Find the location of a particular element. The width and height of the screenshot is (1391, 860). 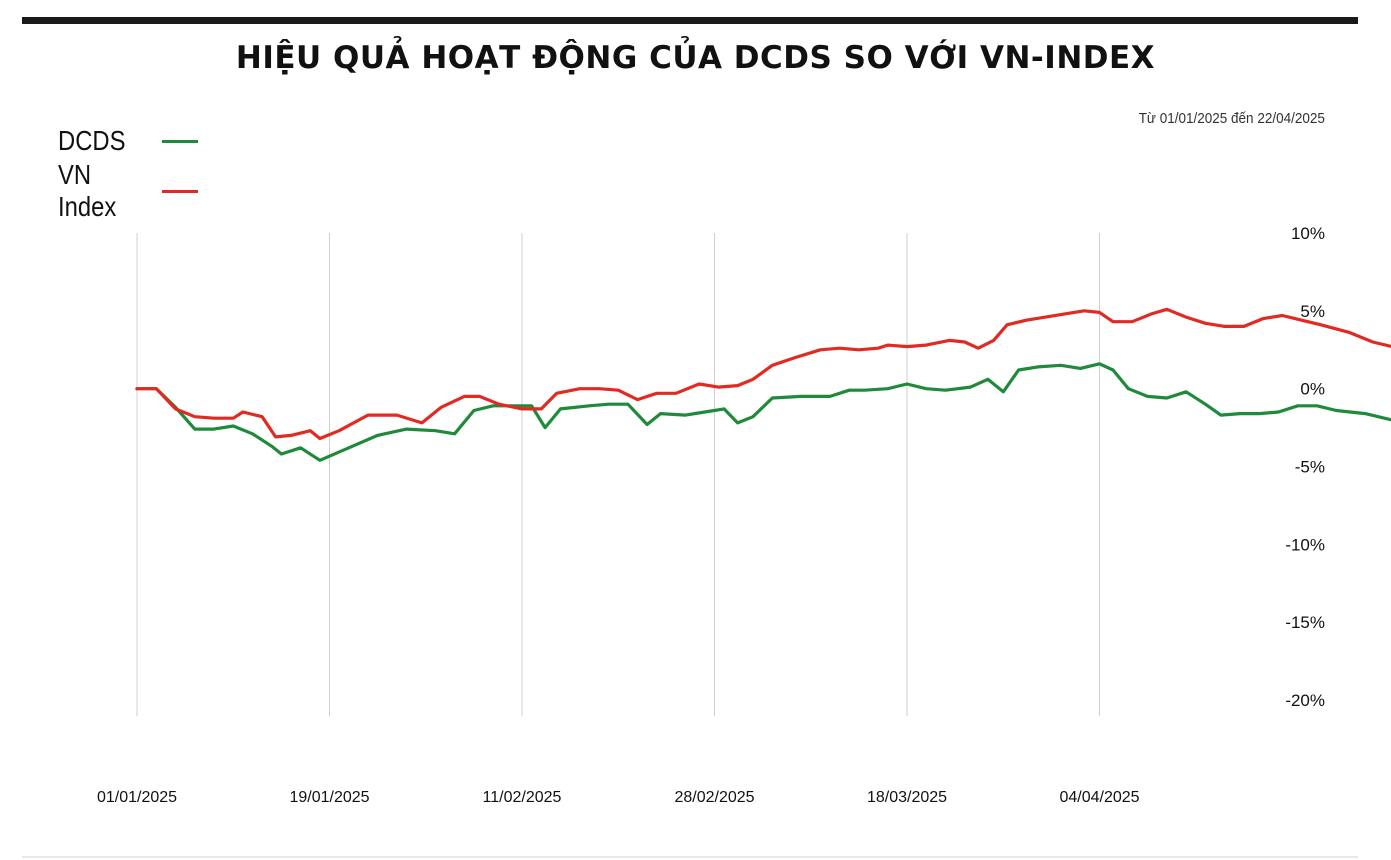

y-tick-label: -20% is located at coordinates (1305, 700).